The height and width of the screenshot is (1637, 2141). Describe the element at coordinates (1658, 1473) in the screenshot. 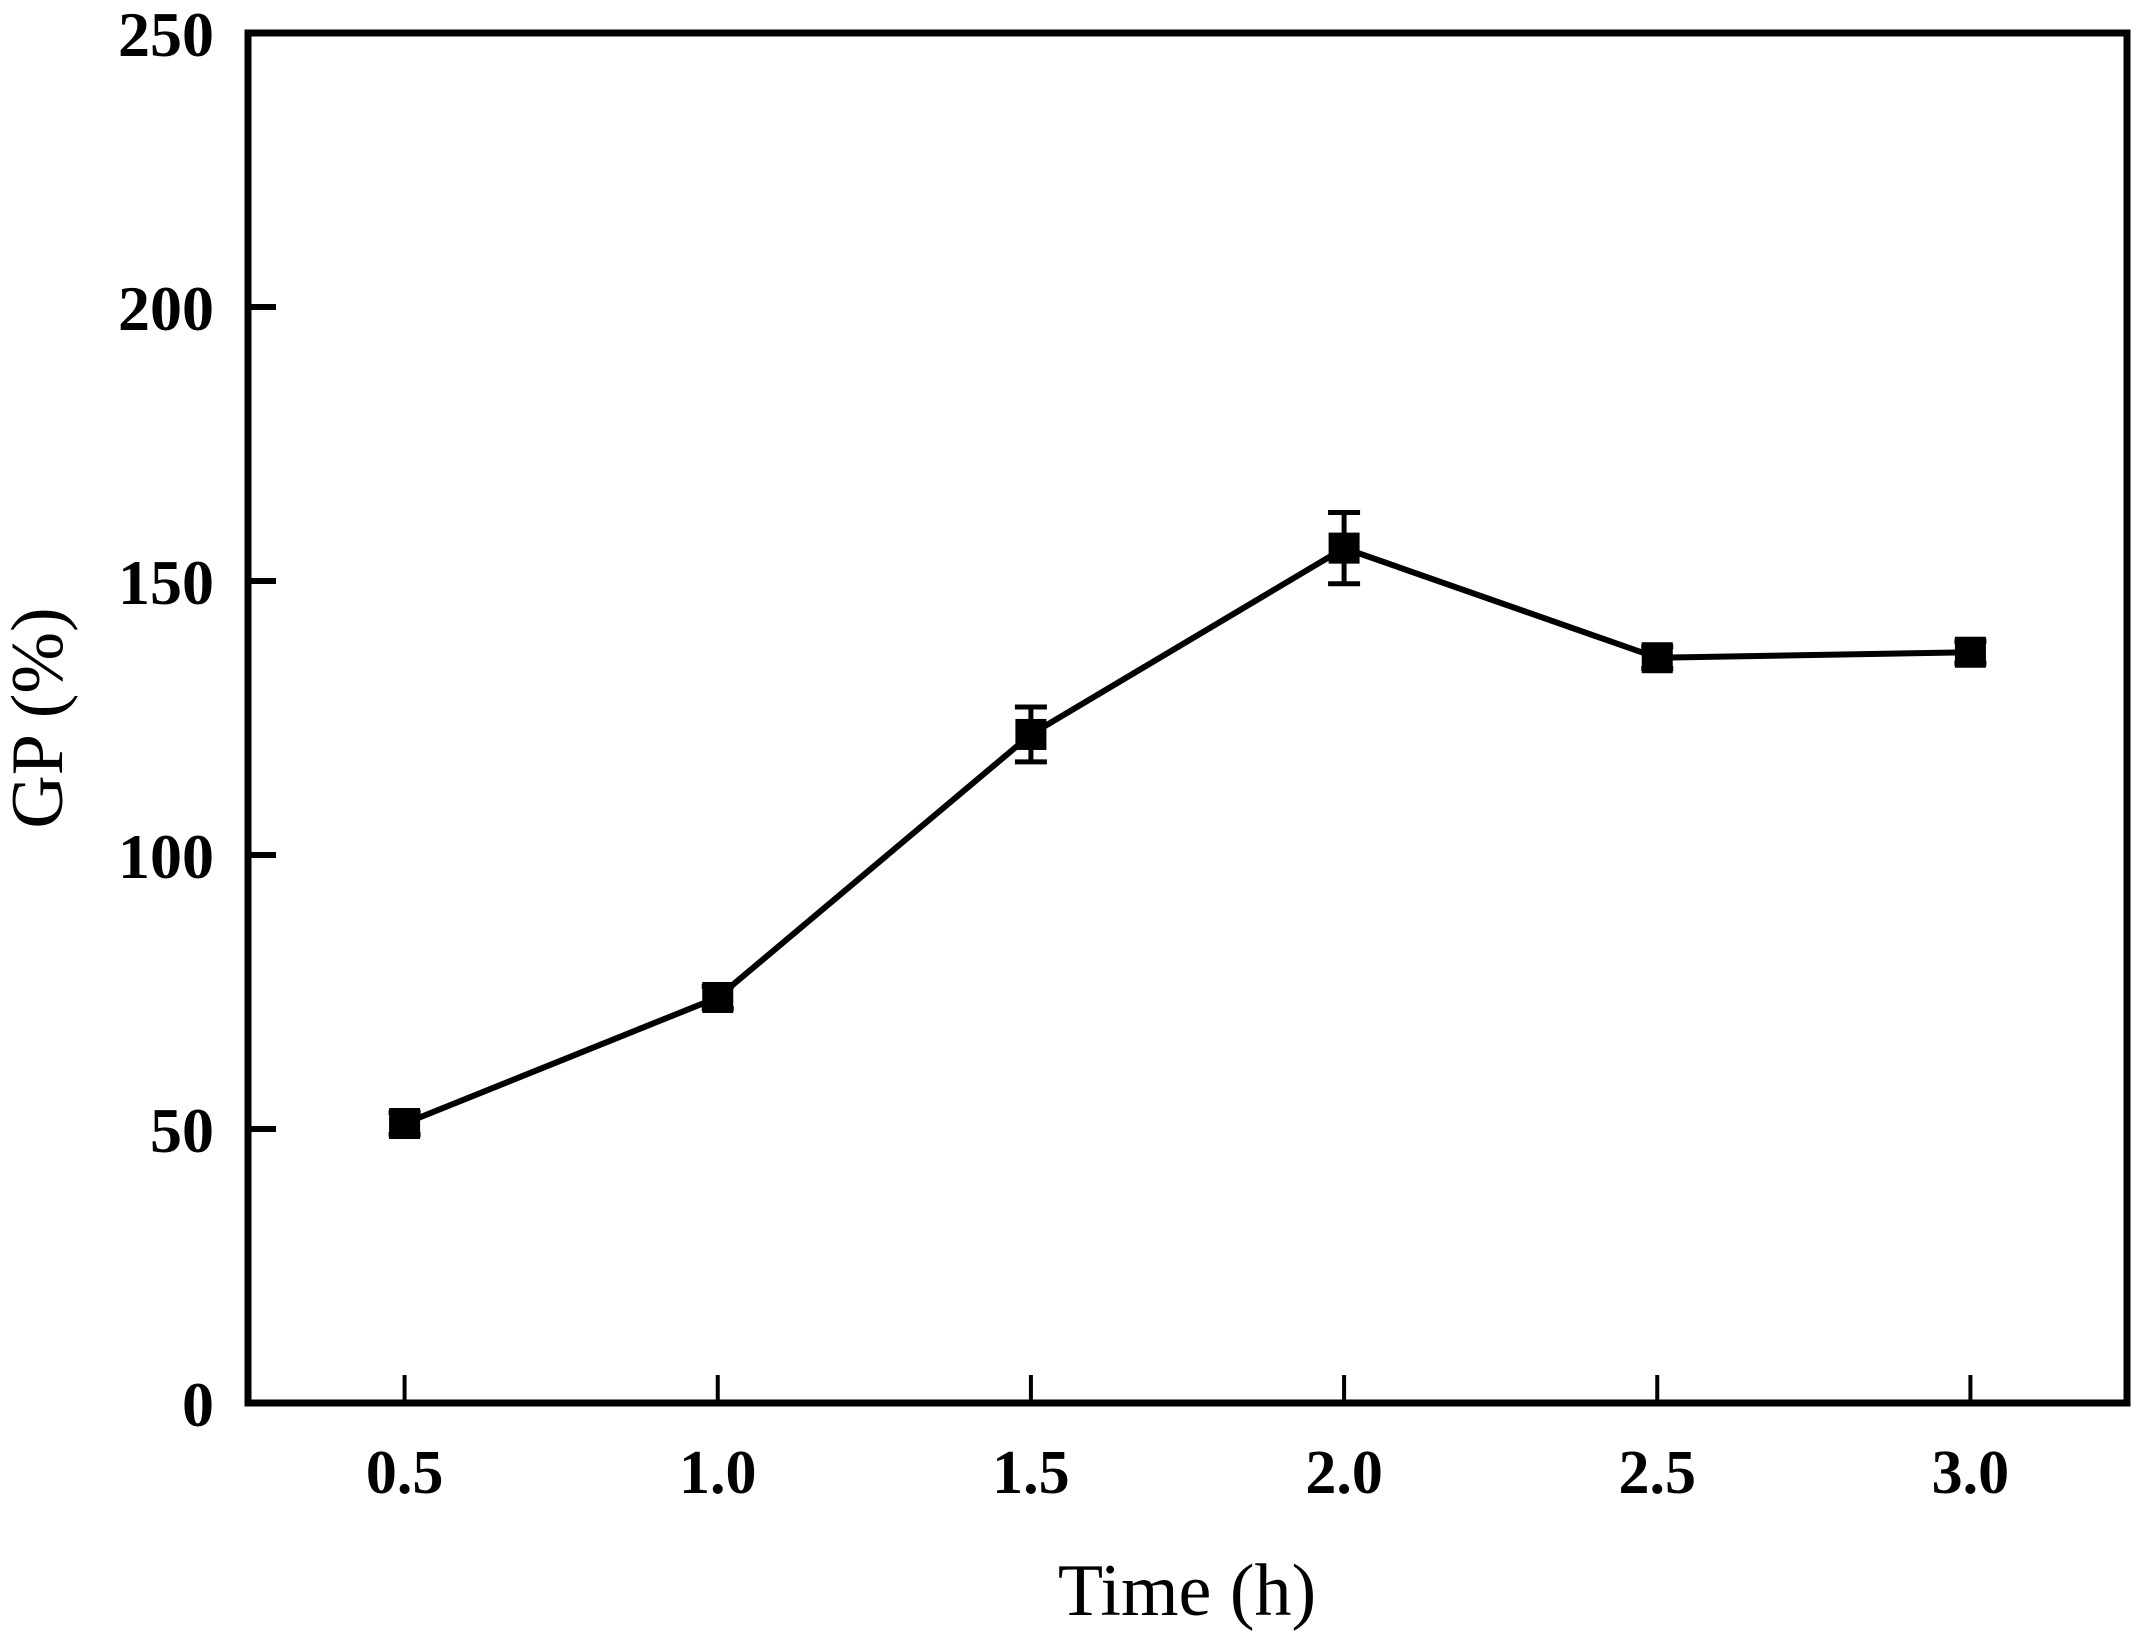

I see `x-tick-label: 2.5` at that location.